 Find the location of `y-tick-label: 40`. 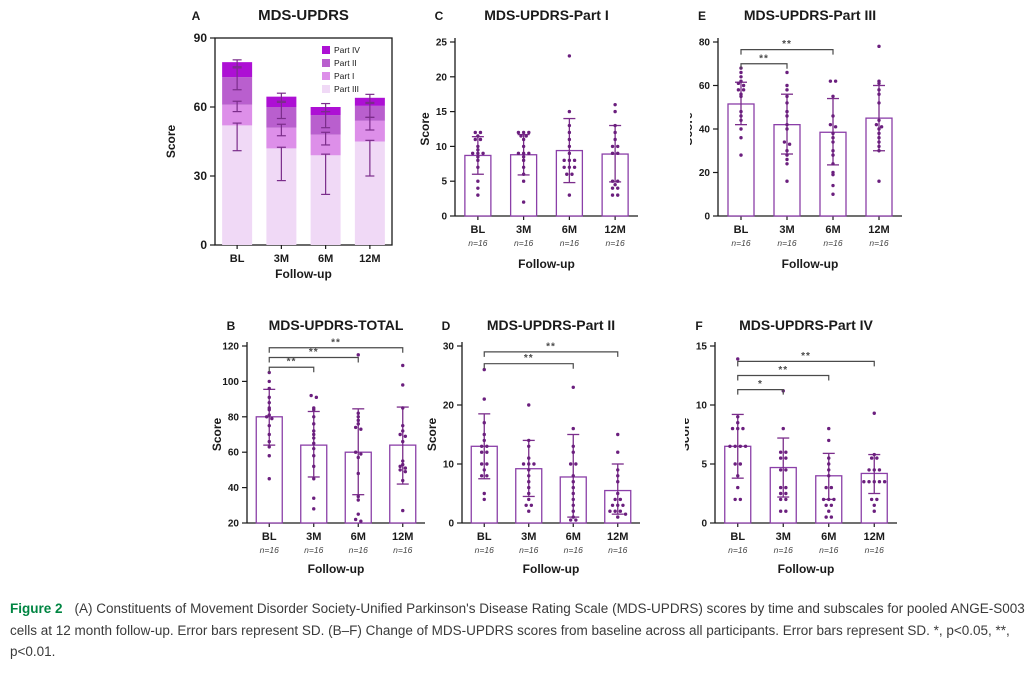

y-tick-label: 40 is located at coordinates (234, 488).